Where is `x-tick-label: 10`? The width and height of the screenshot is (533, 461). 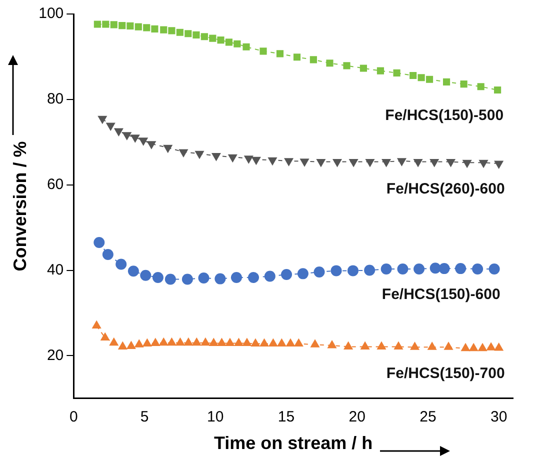
x-tick-label: 10 is located at coordinates (215, 417).